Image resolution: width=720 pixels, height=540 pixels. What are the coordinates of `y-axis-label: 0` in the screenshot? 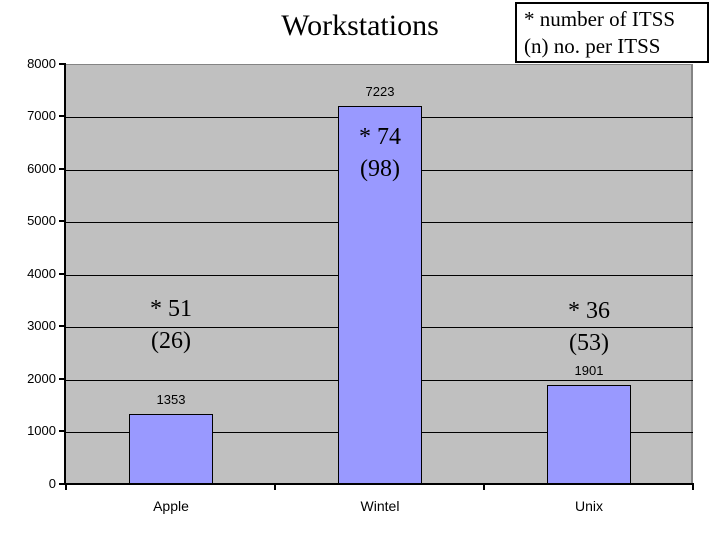 It's located at (52, 483).